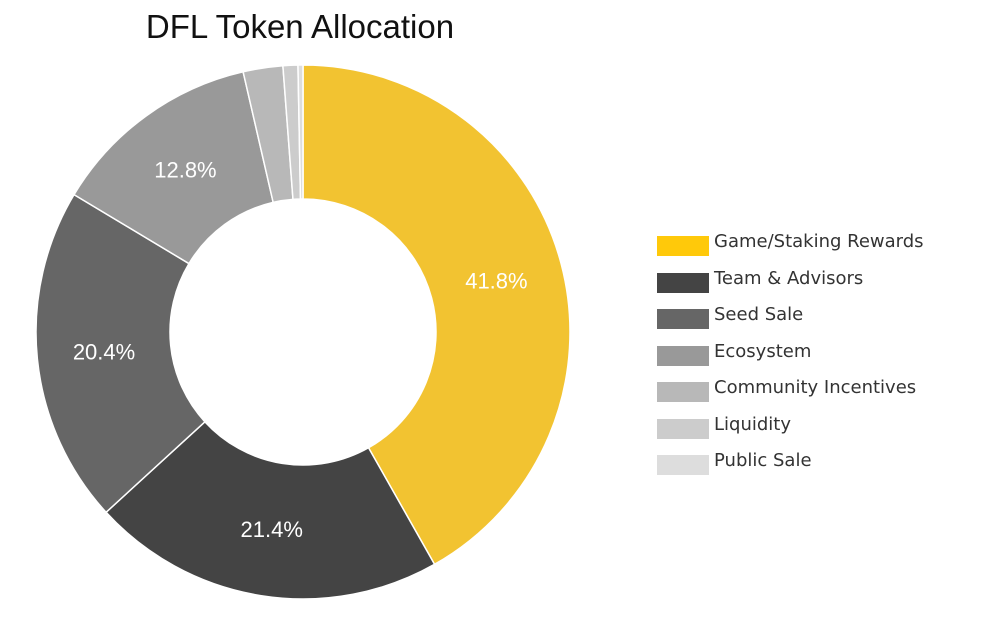 The height and width of the screenshot is (617, 1000). What do you see at coordinates (763, 351) in the screenshot?
I see `legend-label: Ecosystem` at bounding box center [763, 351].